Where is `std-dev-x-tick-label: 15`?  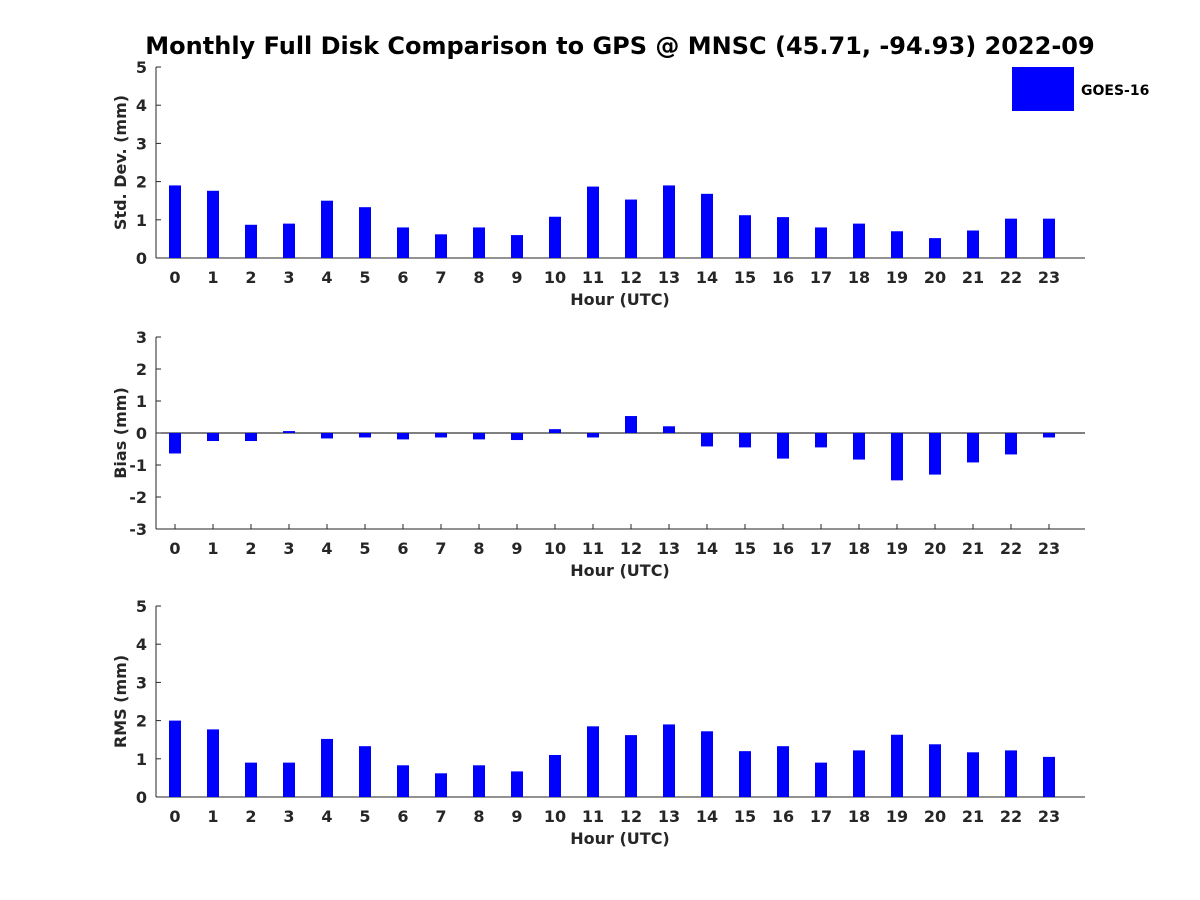
std-dev-x-tick-label: 15 is located at coordinates (745, 277).